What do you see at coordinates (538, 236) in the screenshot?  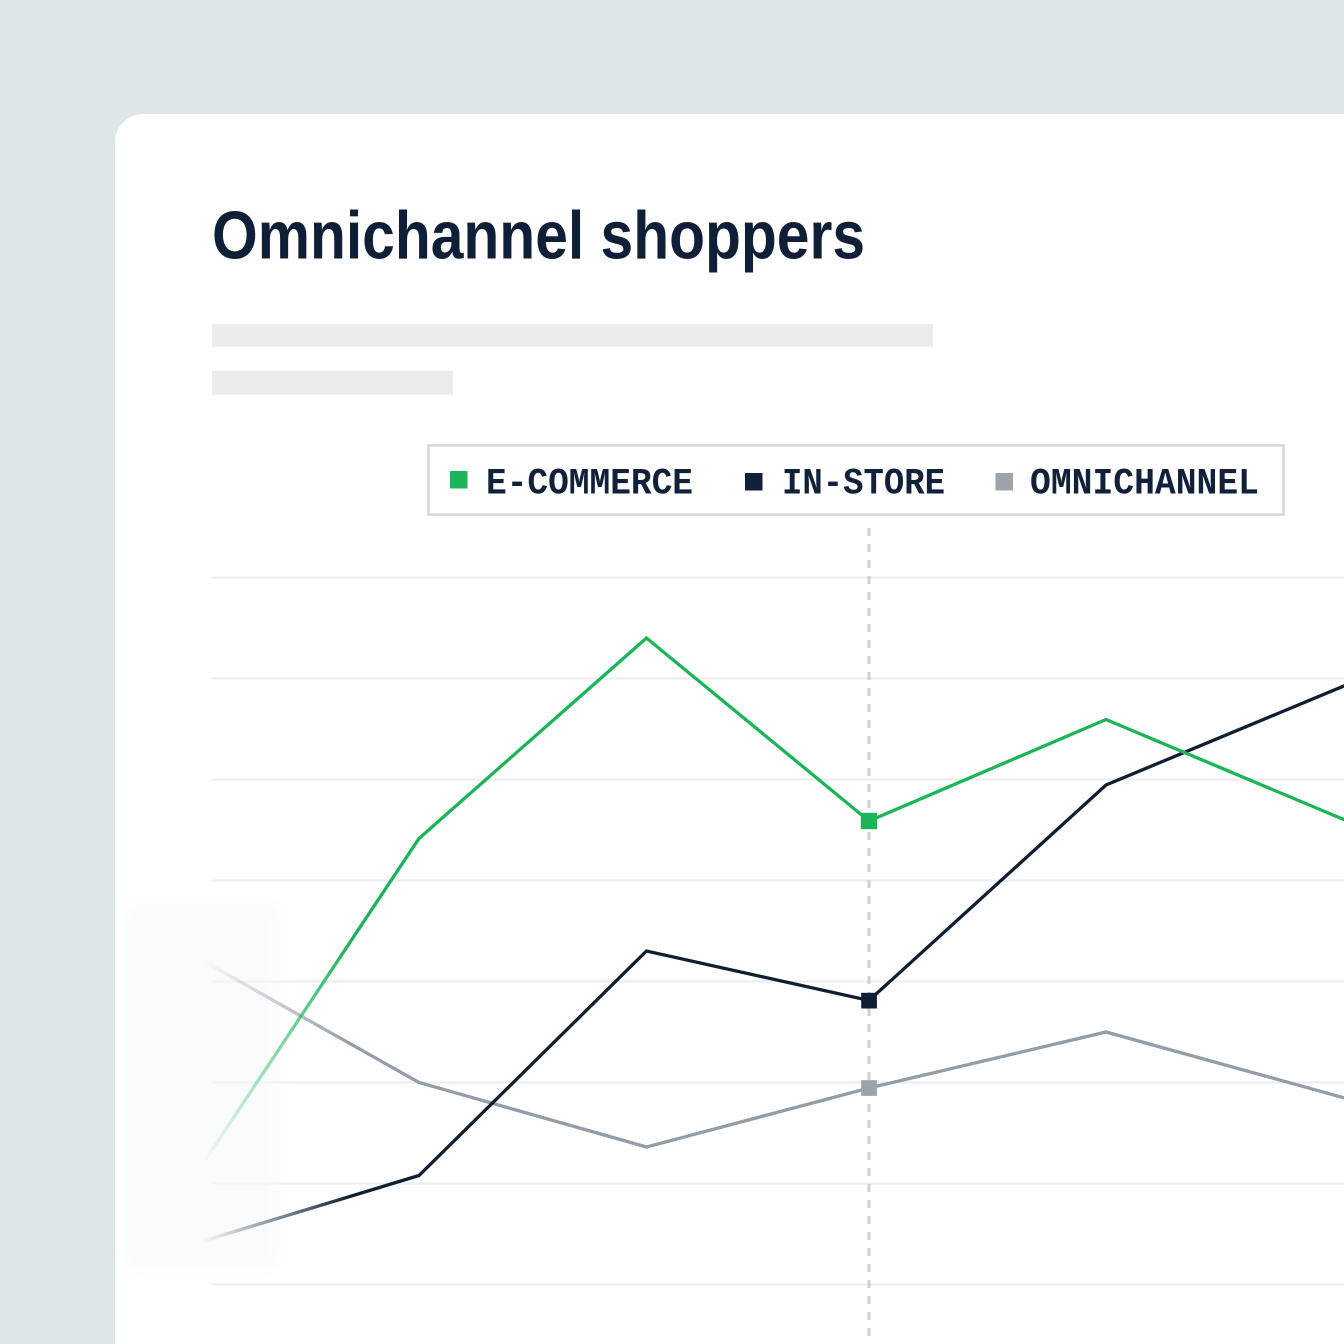 I see `svg-text: Omnichannel shoppers` at bounding box center [538, 236].